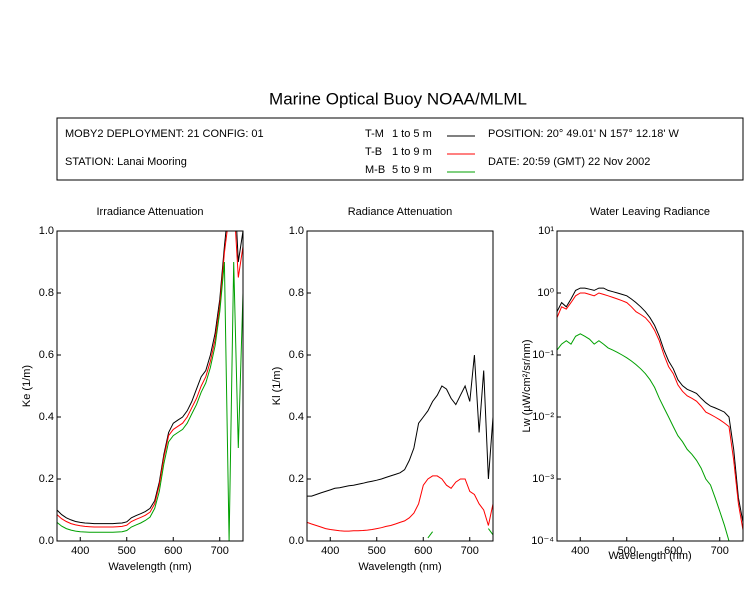  Describe the element at coordinates (373, 152) in the screenshot. I see `legend-name: T-B` at that location.